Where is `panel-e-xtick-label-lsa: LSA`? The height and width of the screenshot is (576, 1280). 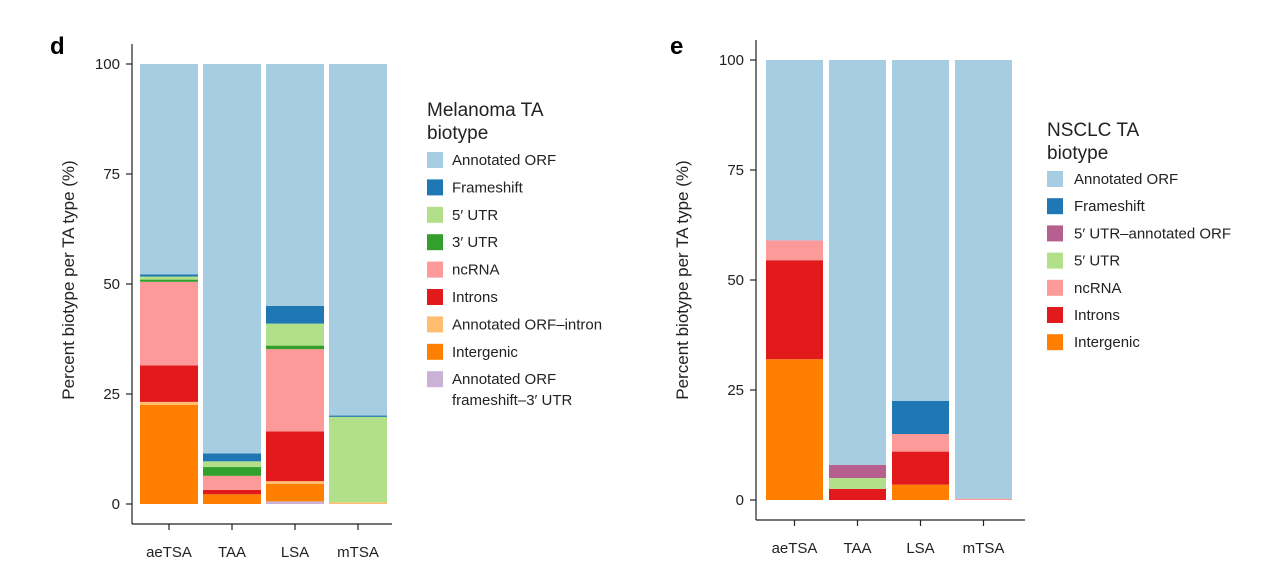
panel-e-xtick-label-lsa: LSA is located at coordinates (920, 548).